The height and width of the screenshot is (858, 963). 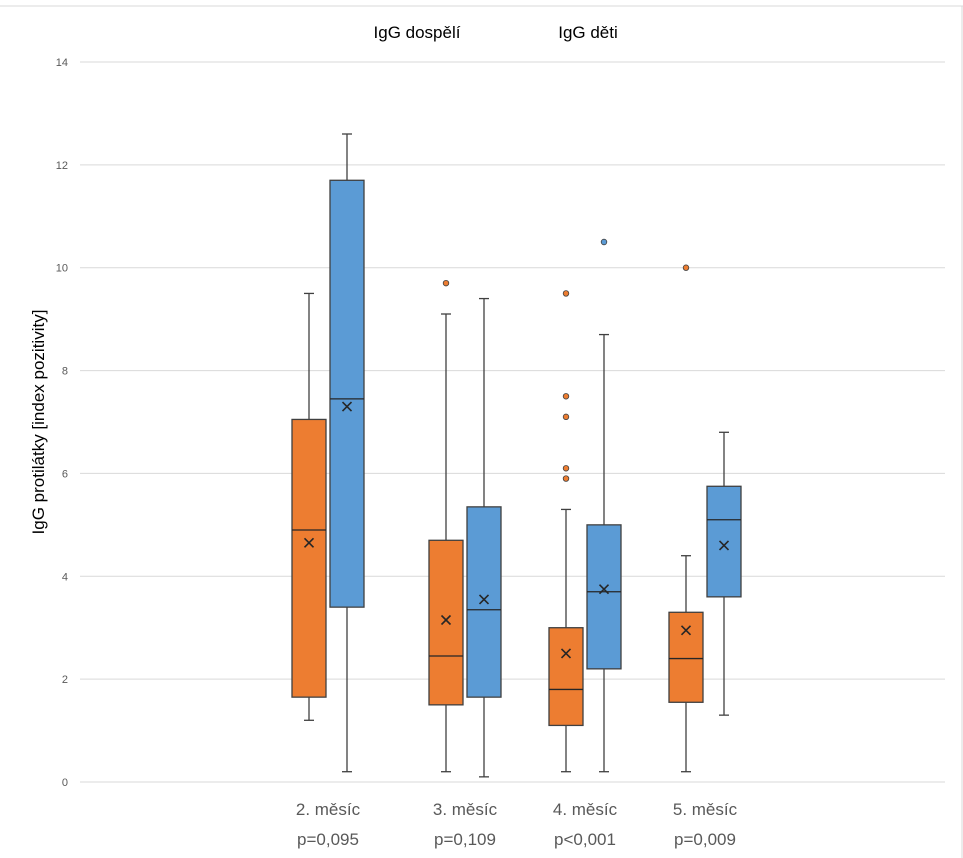 What do you see at coordinates (65, 680) in the screenshot?
I see `y-tick-label: 2` at bounding box center [65, 680].